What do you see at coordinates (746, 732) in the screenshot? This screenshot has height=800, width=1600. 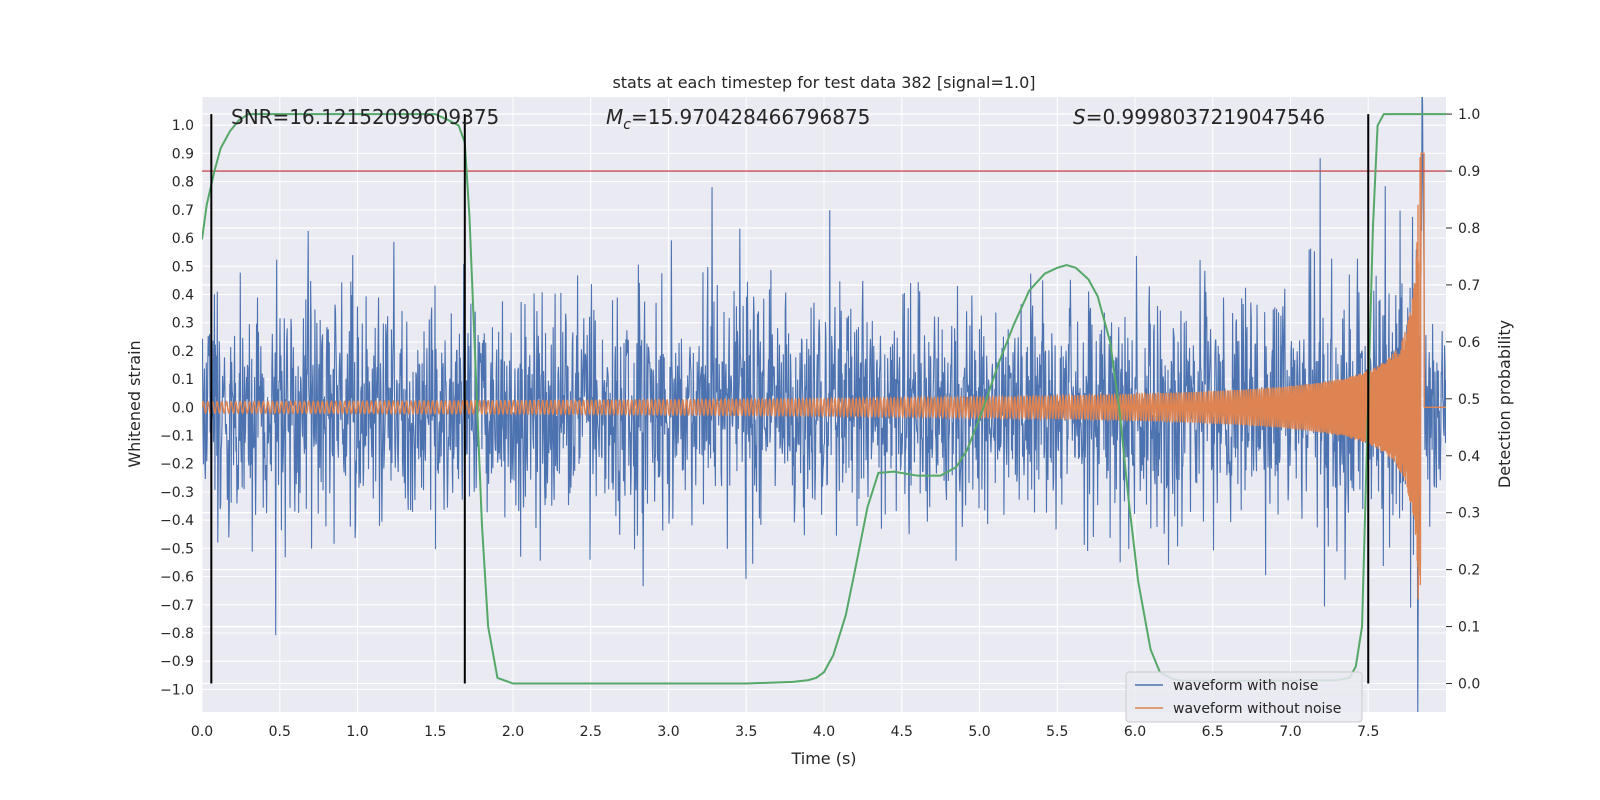 I see `x-tick-label: 3.5` at bounding box center [746, 732].